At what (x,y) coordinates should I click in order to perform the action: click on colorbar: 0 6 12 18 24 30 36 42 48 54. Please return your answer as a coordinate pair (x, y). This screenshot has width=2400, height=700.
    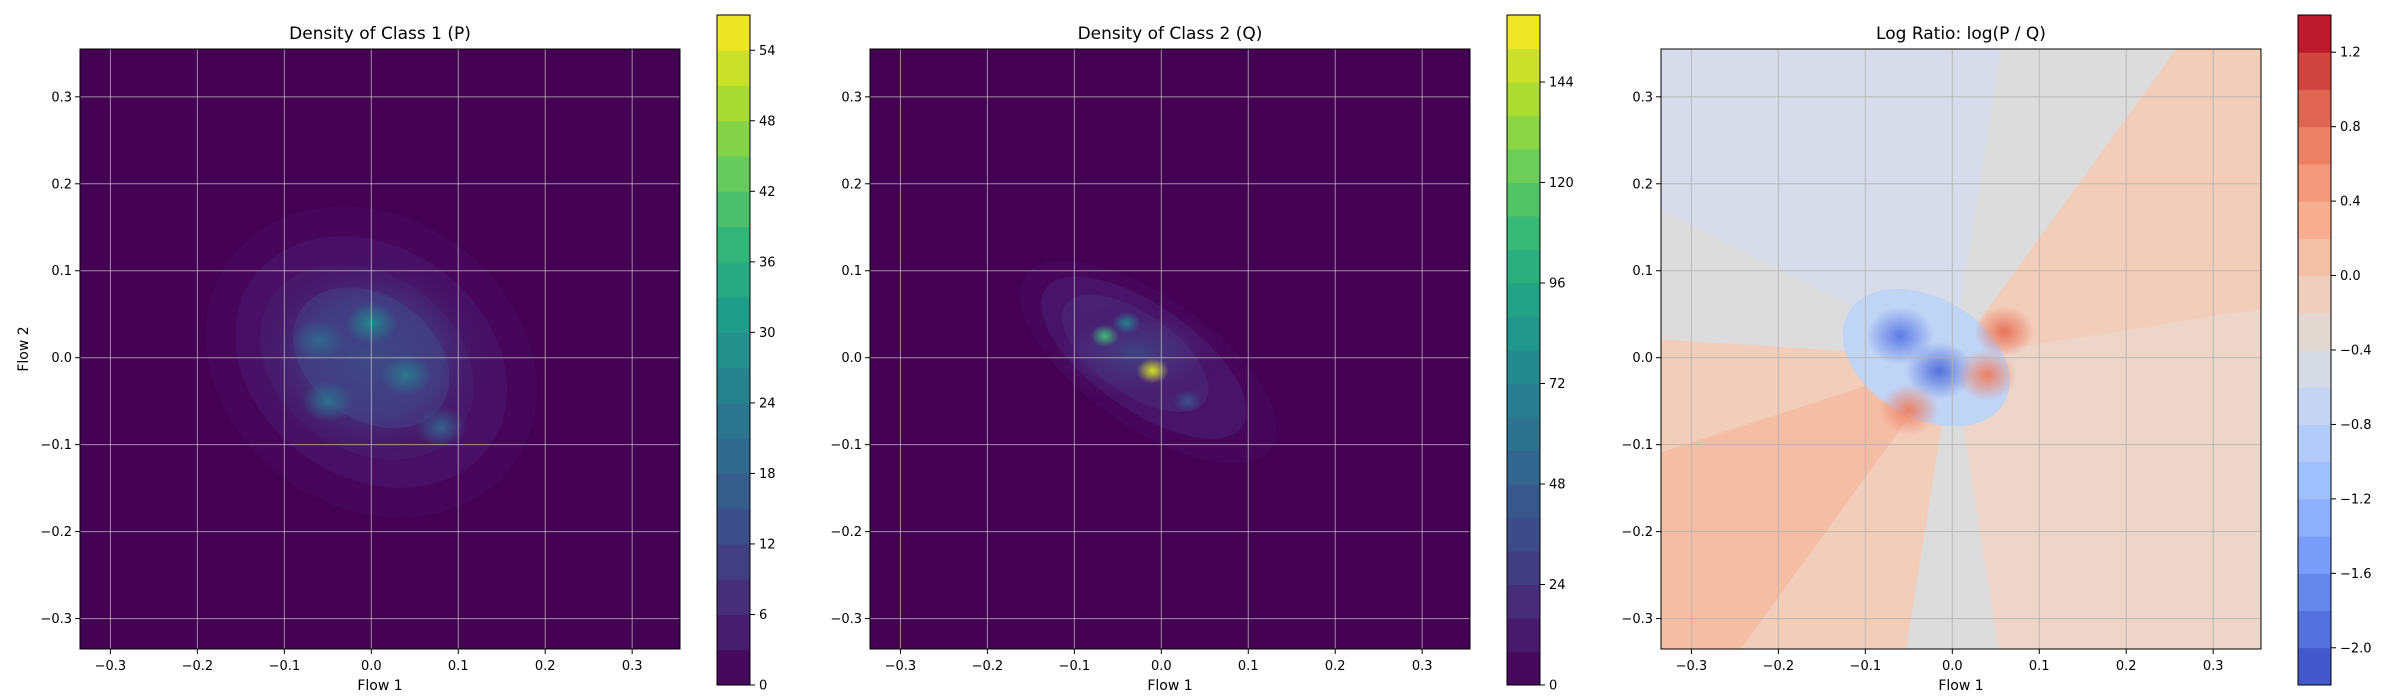
    Looking at the image, I should click on (746, 354).